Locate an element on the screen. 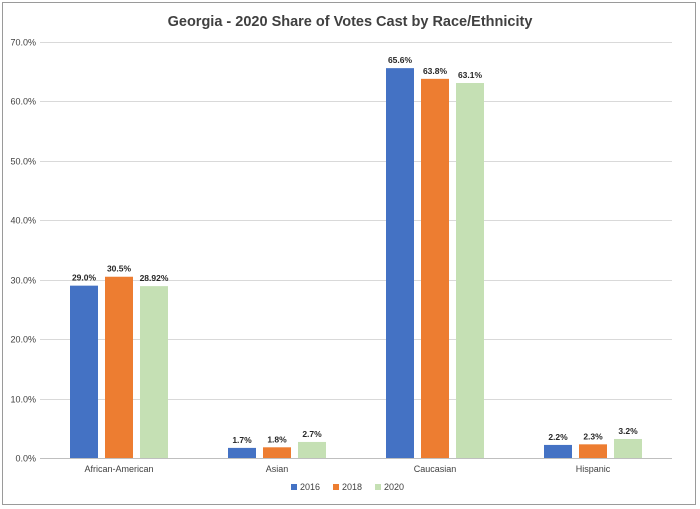 Image resolution: width=700 pixels, height=509 pixels. data-label: 63.8% is located at coordinates (435, 71).